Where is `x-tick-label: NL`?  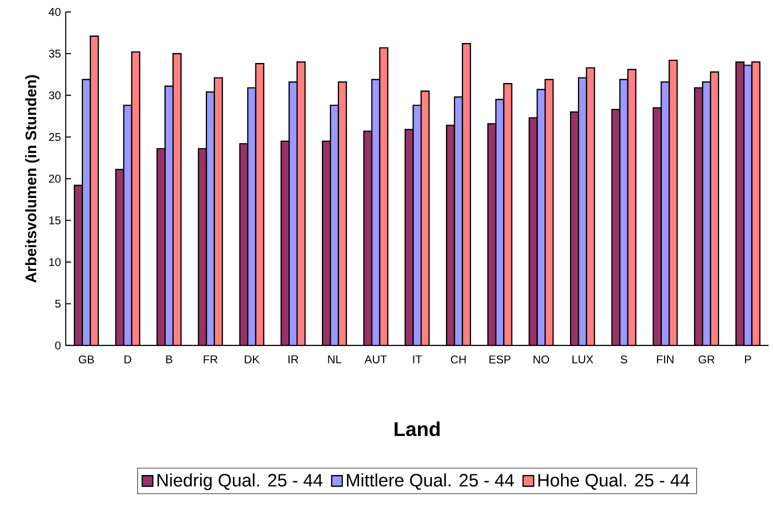 x-tick-label: NL is located at coordinates (335, 360).